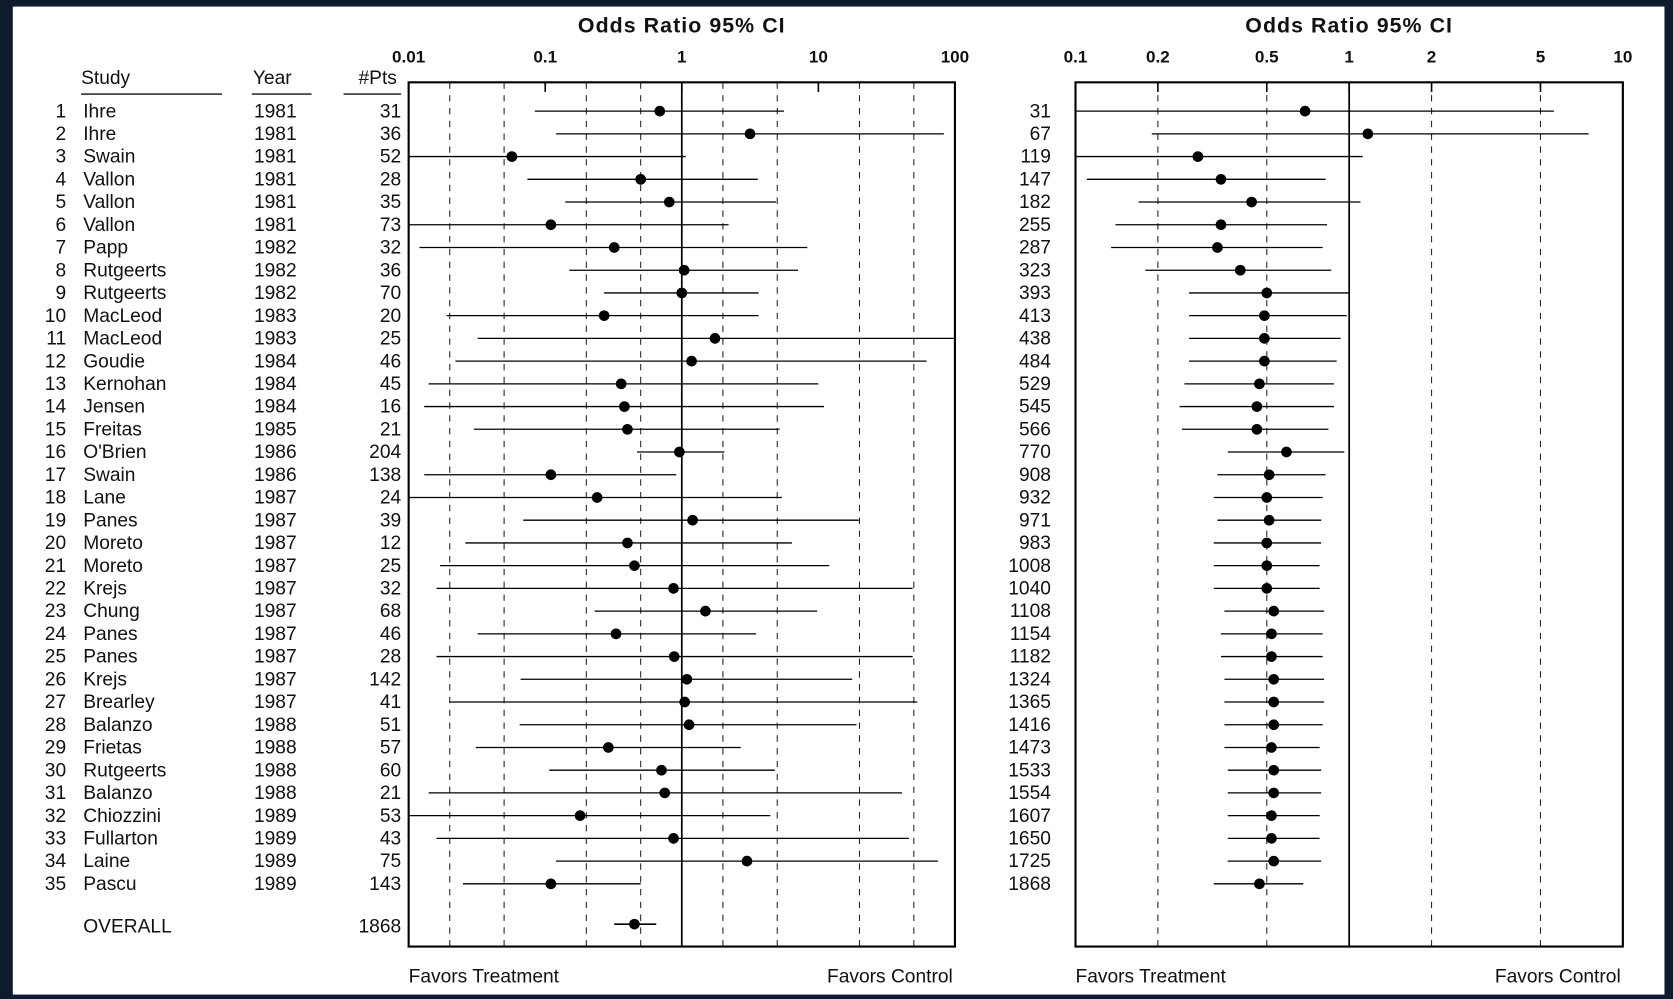 This screenshot has height=999, width=1673. Describe the element at coordinates (275, 839) in the screenshot. I see `study-year: 1989` at that location.